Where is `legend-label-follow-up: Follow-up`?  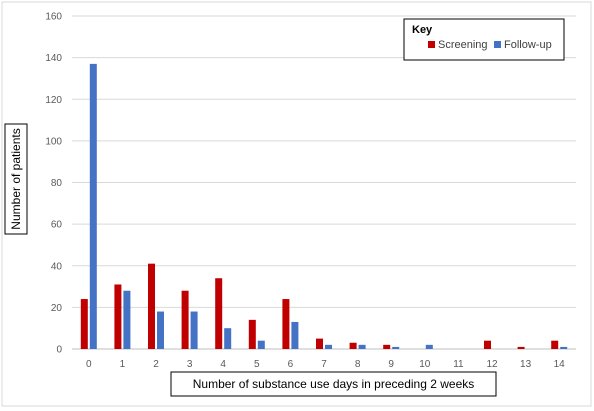
legend-label-follow-up: Follow-up is located at coordinates (528, 45).